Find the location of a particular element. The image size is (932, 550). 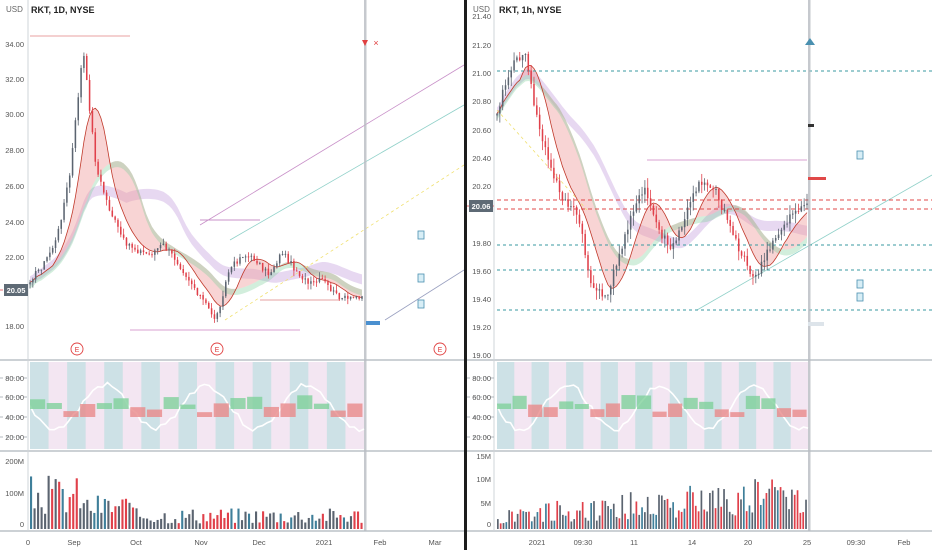

earnings-marker is located at coordinates (440, 349).